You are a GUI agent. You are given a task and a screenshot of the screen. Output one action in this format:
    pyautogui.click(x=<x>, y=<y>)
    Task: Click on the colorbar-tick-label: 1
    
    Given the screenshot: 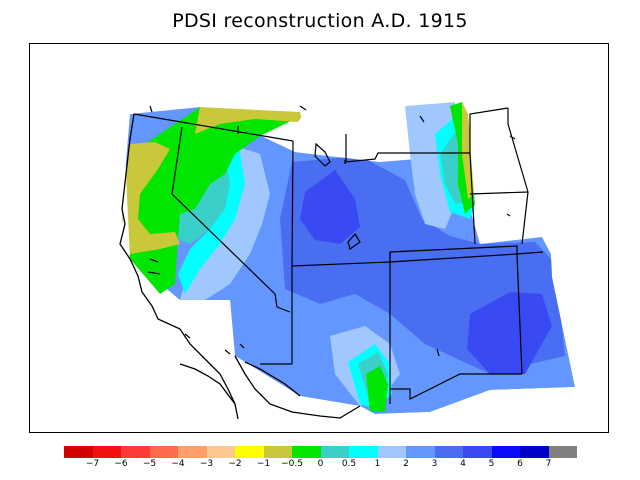 What is the action you would take?
    pyautogui.click(x=377, y=464)
    